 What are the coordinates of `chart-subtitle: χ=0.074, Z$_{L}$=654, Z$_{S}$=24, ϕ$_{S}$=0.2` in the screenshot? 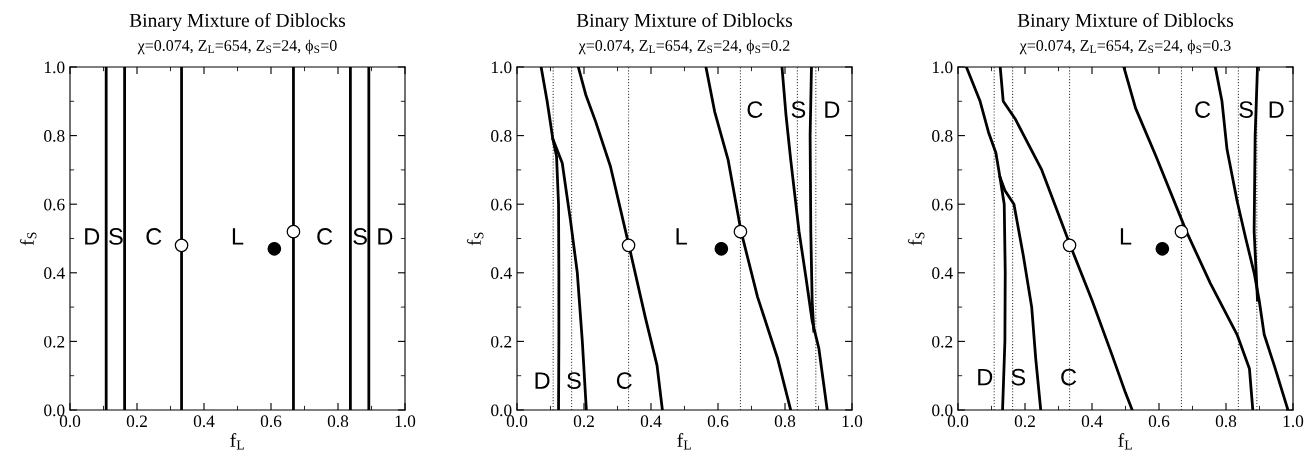 It's located at (684, 47).